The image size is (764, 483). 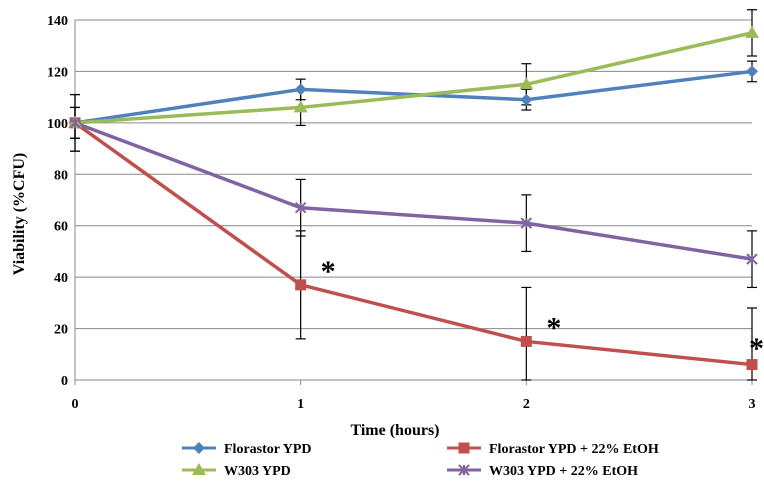 I want to click on legend-item: W303 YPD, so click(x=236, y=471).